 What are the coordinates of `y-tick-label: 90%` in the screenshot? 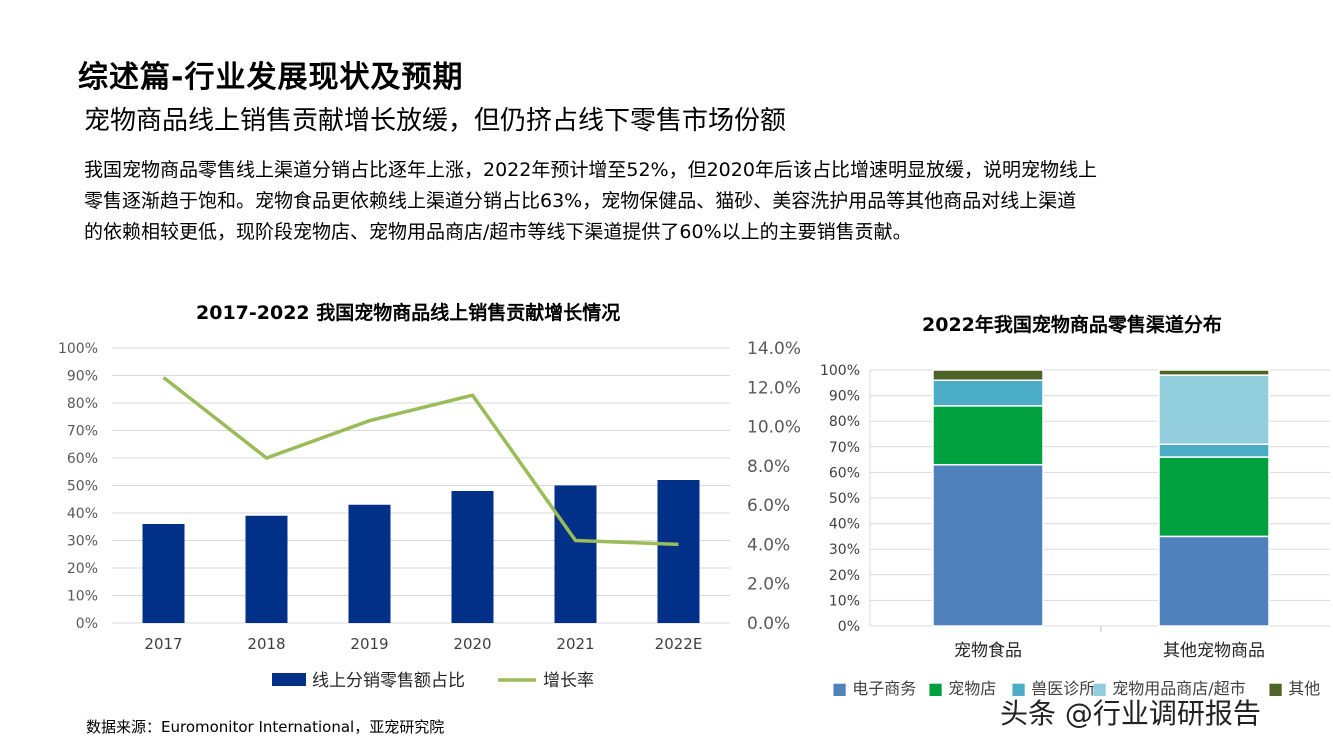 It's located at (844, 397).